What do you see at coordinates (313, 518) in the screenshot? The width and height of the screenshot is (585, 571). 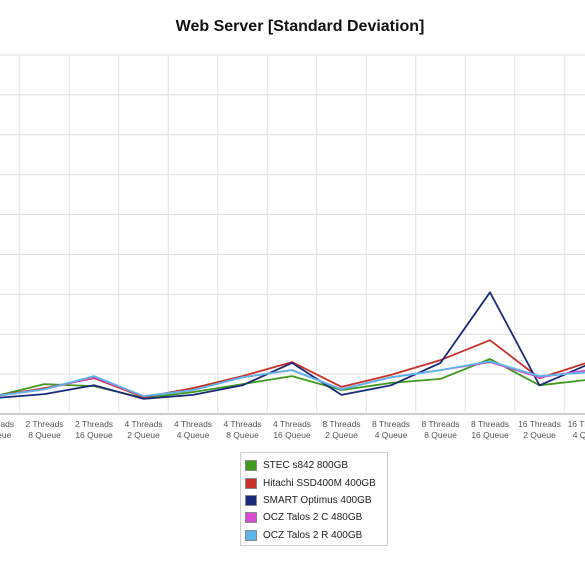 I see `legend-label: OCZ Talos 2 C 480GB` at bounding box center [313, 518].